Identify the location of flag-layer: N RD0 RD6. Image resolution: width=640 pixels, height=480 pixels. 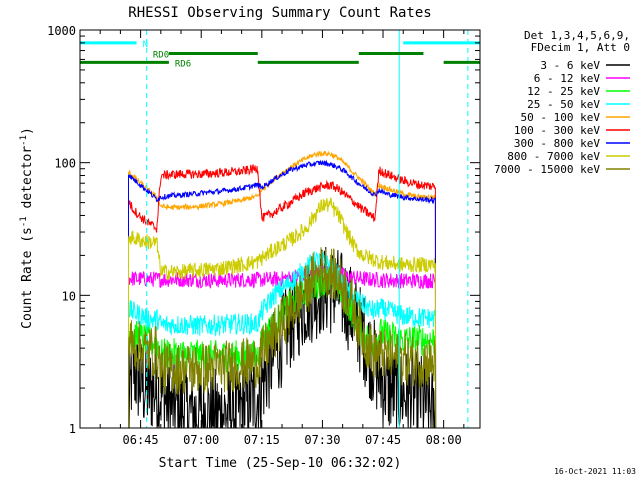
(280, 54).